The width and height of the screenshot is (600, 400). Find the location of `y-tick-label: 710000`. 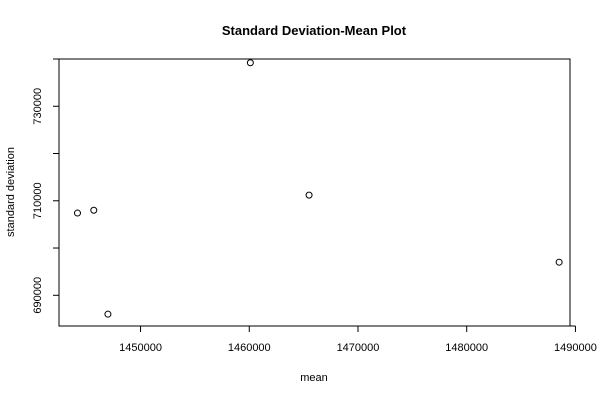

y-tick-label: 710000 is located at coordinates (38, 200).